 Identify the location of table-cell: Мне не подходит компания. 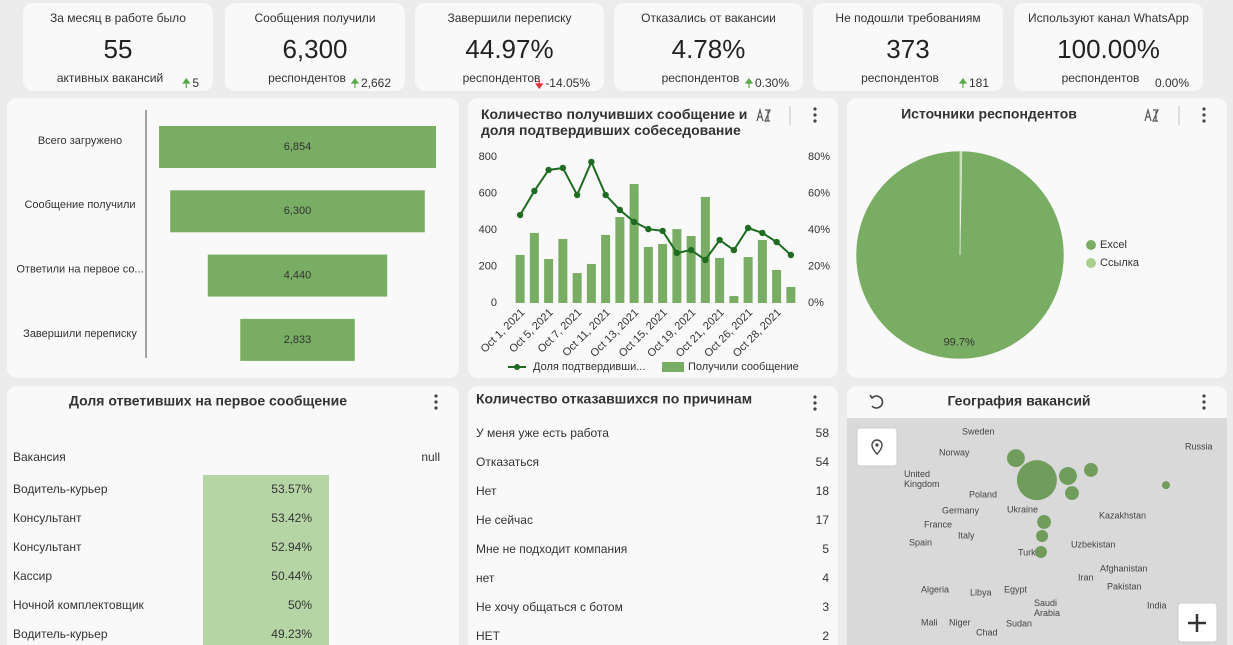
(551, 549).